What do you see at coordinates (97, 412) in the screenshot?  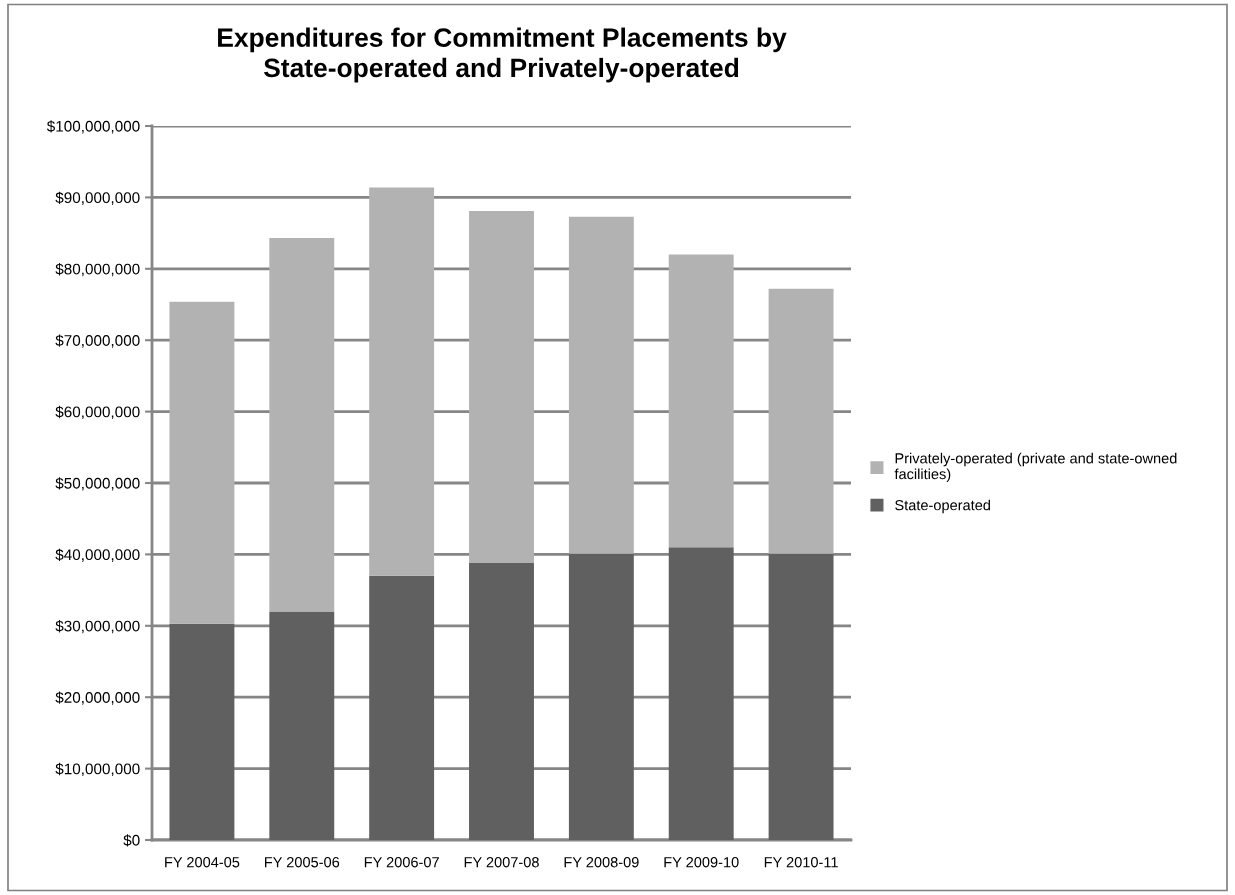 I see `y-tick-label: $60,000,000` at bounding box center [97, 412].